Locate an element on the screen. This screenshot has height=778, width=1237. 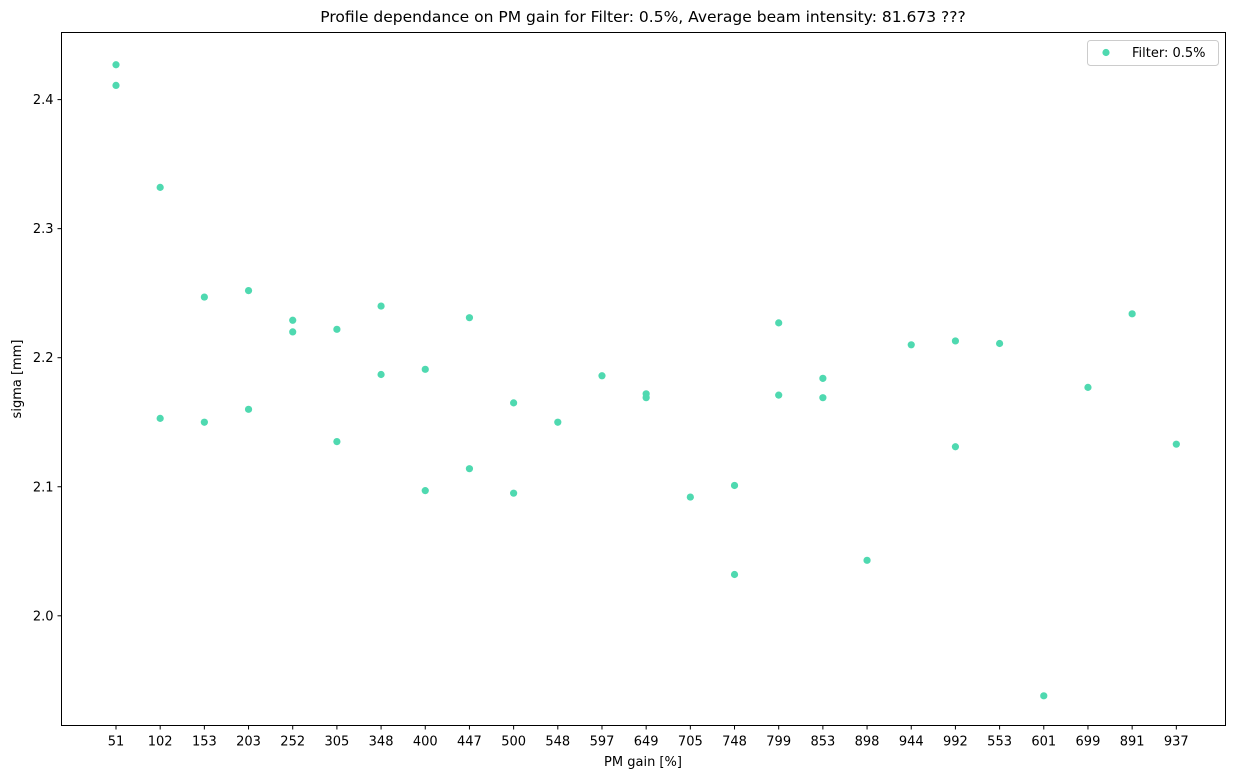
x-tick-label: 447 is located at coordinates (469, 742).